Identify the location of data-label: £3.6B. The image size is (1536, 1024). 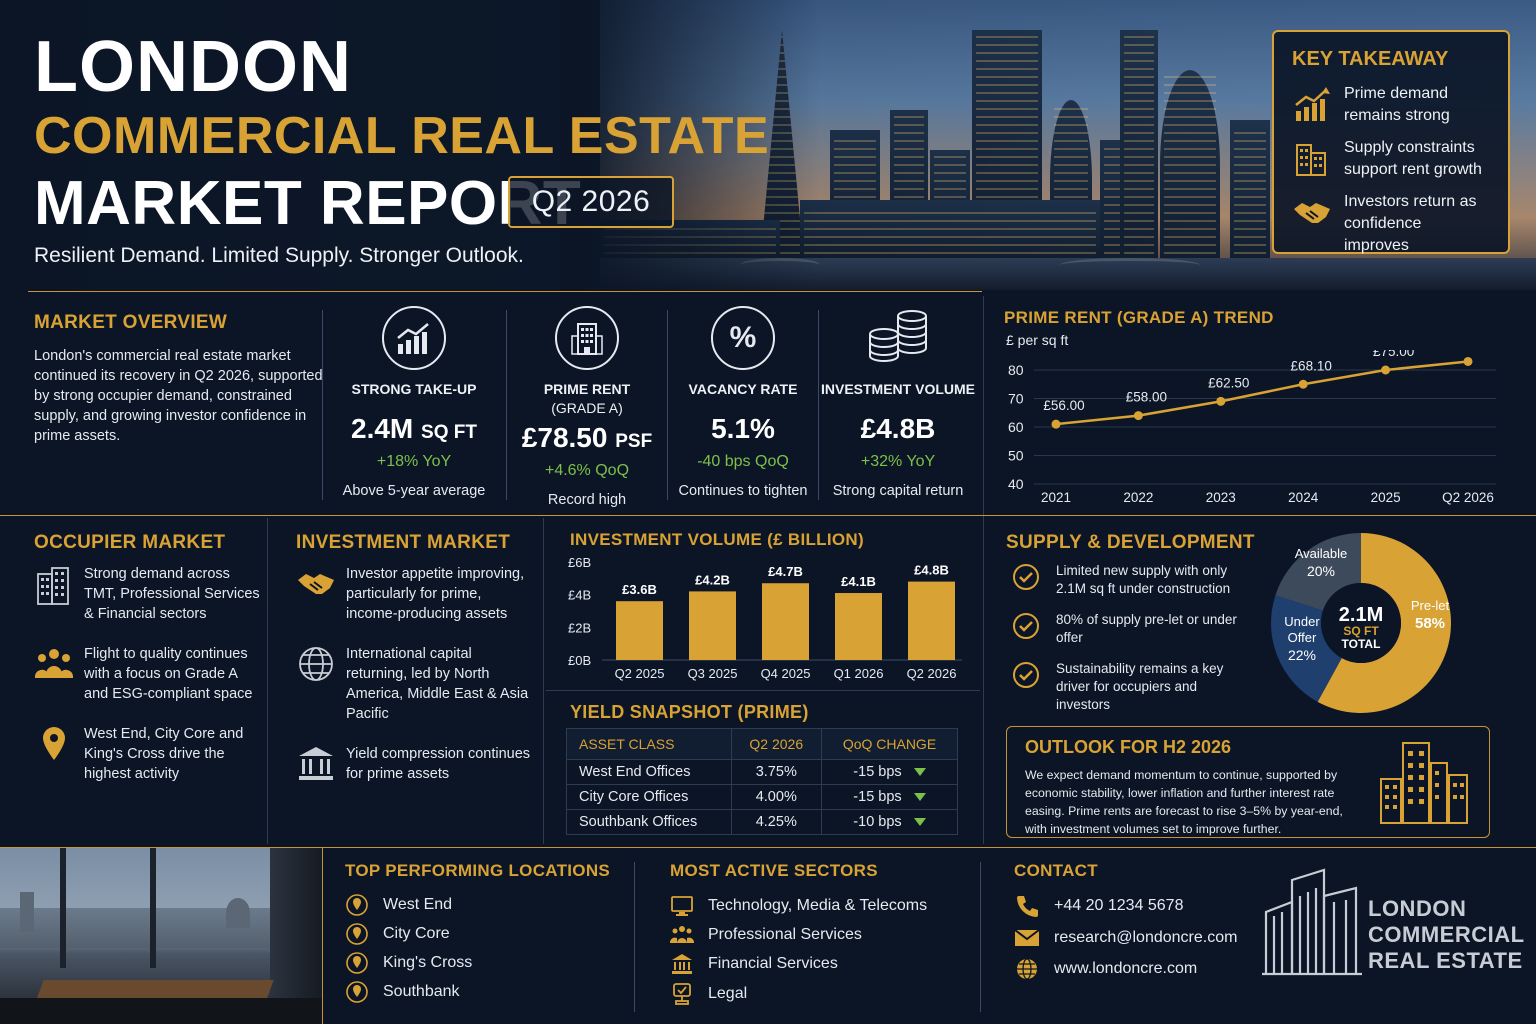
(639, 589).